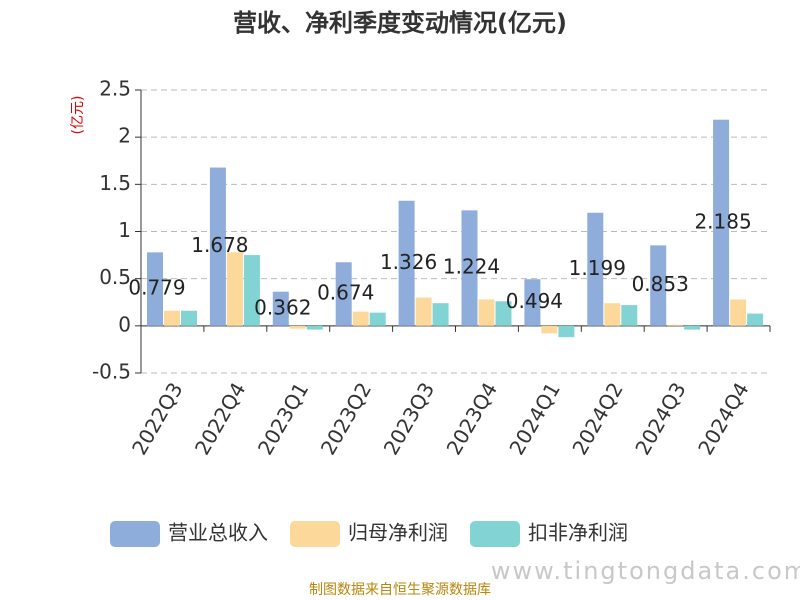 The image size is (800, 600). Describe the element at coordinates (78, 115) in the screenshot. I see `y-axis-label: (亿元)` at that location.